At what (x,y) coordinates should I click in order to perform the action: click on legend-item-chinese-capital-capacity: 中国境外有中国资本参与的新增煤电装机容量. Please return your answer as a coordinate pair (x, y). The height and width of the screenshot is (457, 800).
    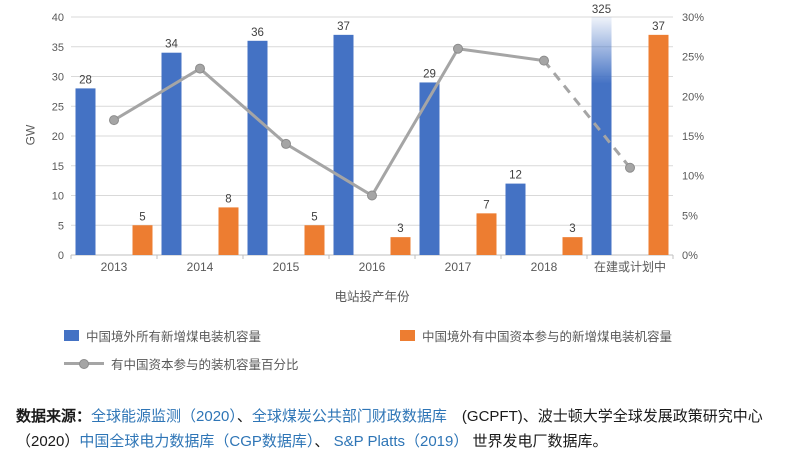
    Looking at the image, I should click on (536, 335).